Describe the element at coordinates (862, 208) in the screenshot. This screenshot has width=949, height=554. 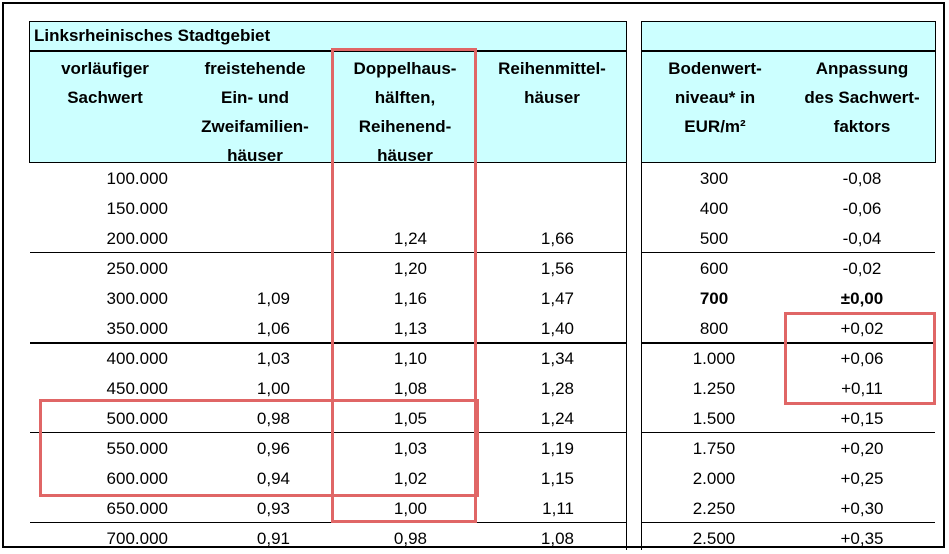
I see `cell-anpassung: -0,06` at that location.